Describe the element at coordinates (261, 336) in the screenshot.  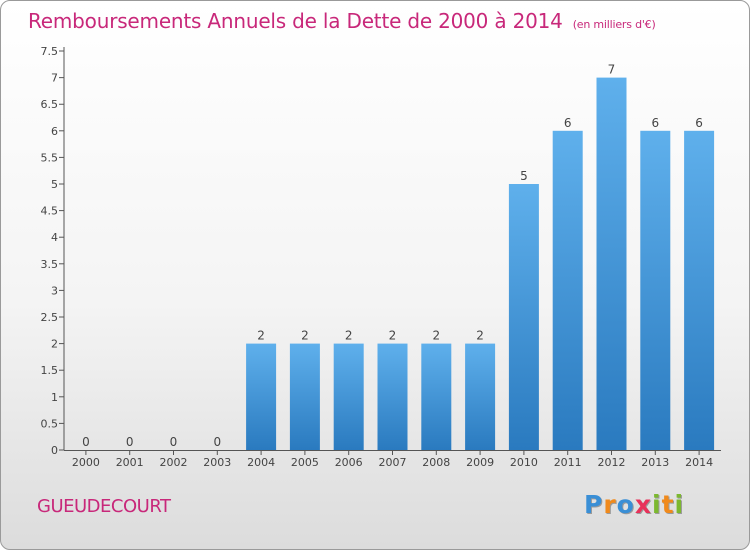
I see `data-label-2004: 2` at that location.